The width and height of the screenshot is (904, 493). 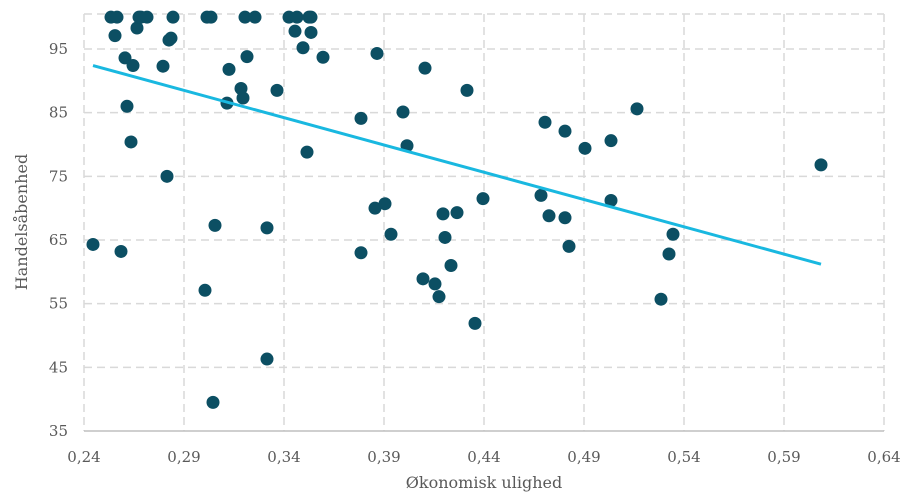 I want to click on x-tick-label: 0,29, so click(x=183, y=457).